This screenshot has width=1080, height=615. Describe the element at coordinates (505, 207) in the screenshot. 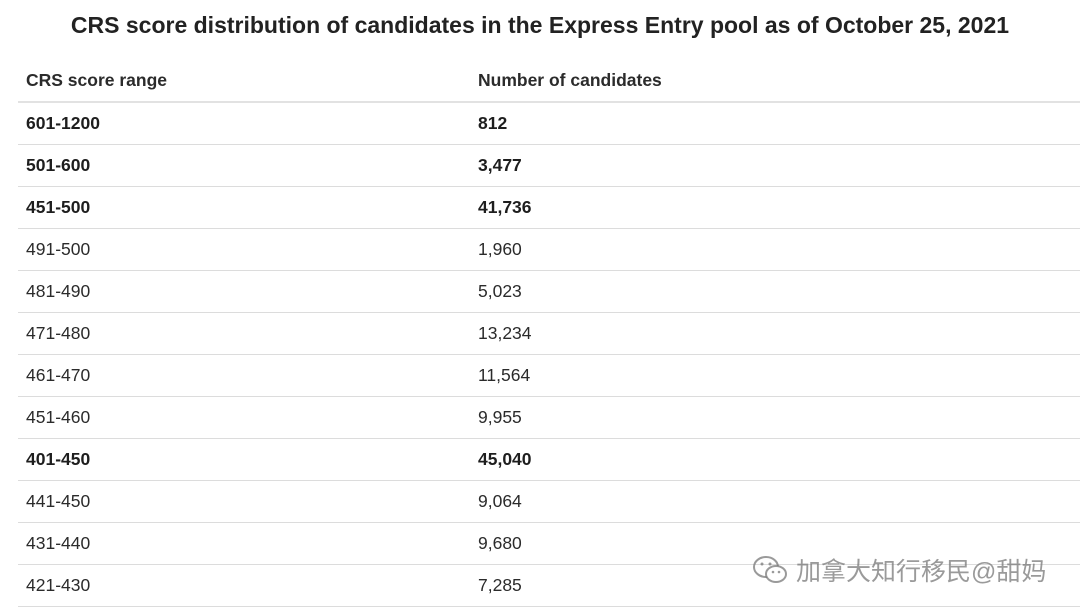

I see `table-cell: 41,736` at that location.